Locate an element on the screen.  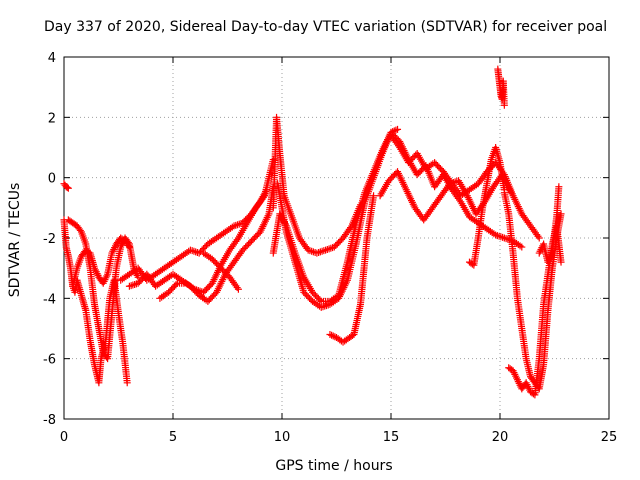
series-track-g is located at coordinates (216, 229).